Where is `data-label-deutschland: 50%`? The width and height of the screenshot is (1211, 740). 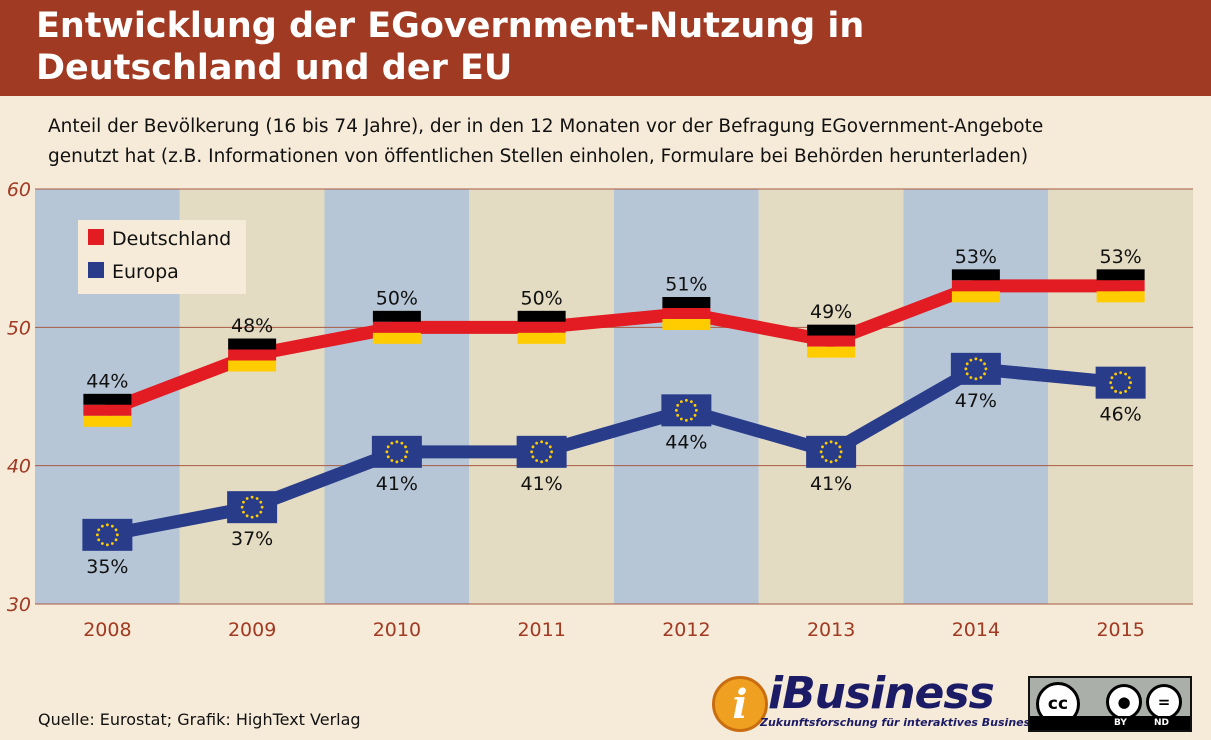
data-label-deutschland: 50% is located at coordinates (397, 298).